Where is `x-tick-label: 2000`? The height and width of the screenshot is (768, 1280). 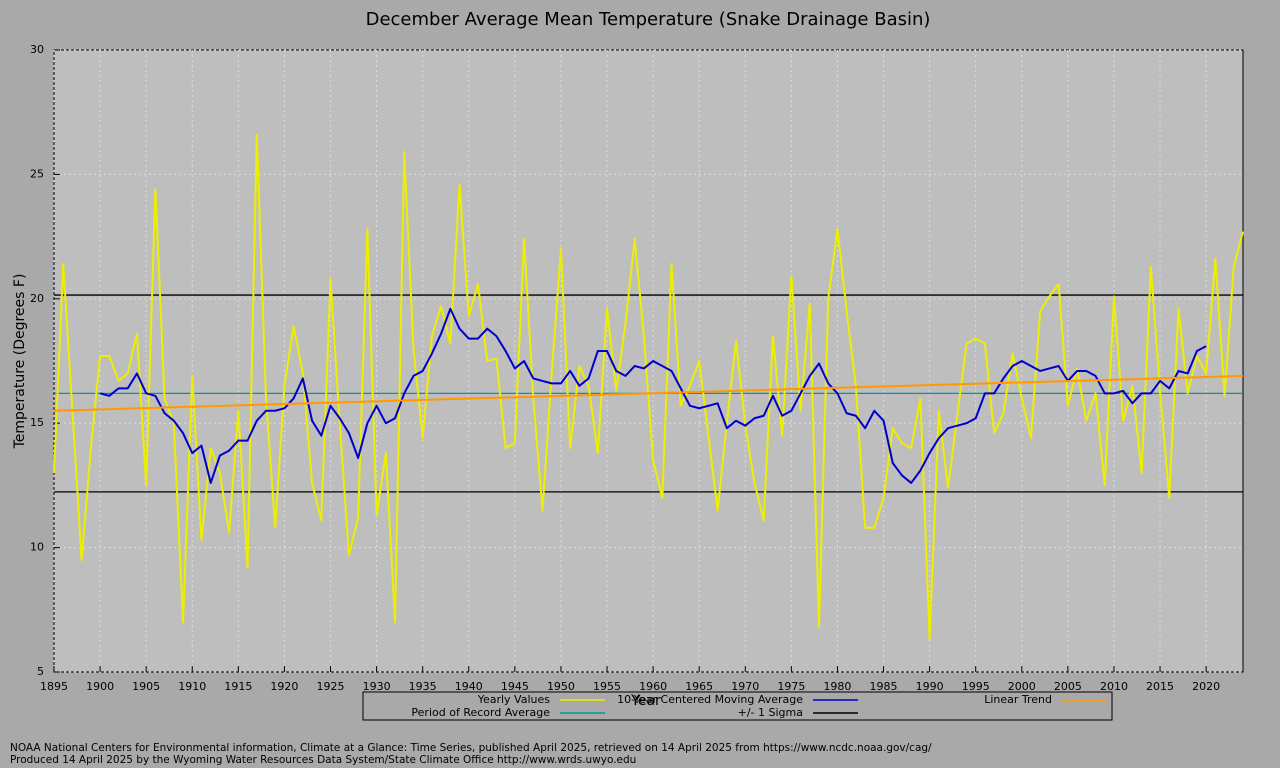
x-tick-label: 2000 is located at coordinates (1022, 686).